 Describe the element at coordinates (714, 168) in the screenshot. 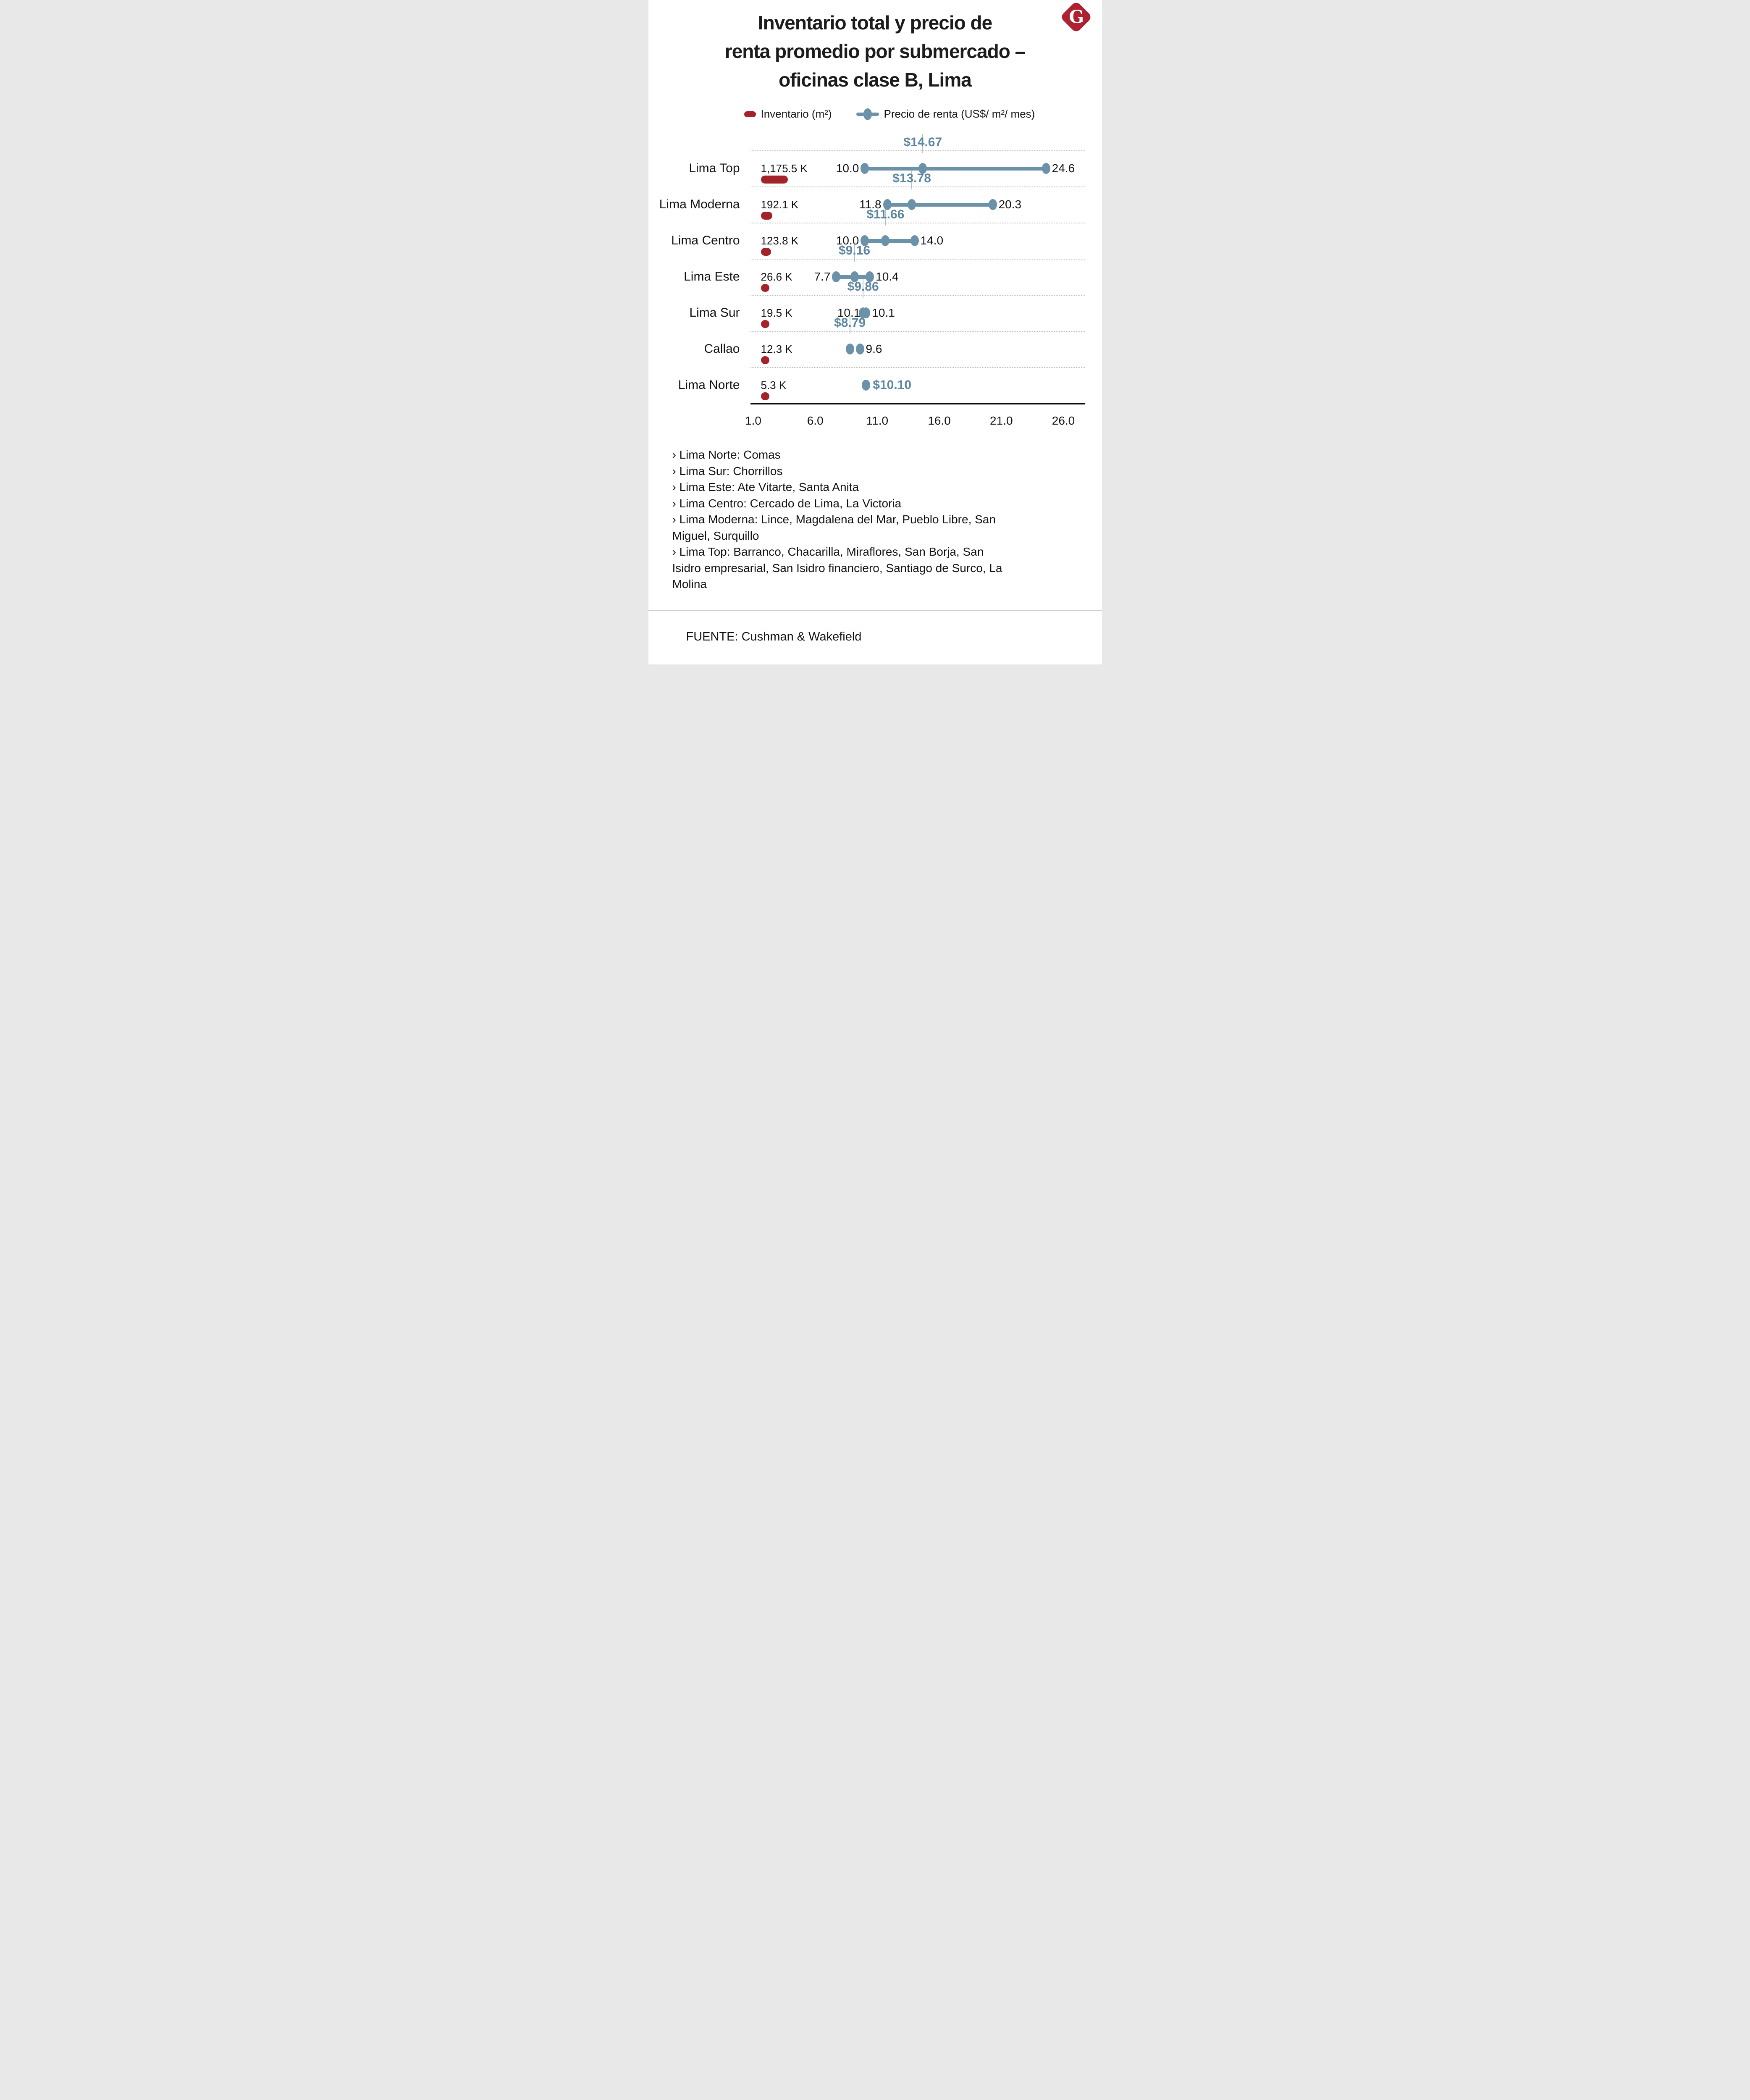

I see `row-label: Lima Top` at that location.